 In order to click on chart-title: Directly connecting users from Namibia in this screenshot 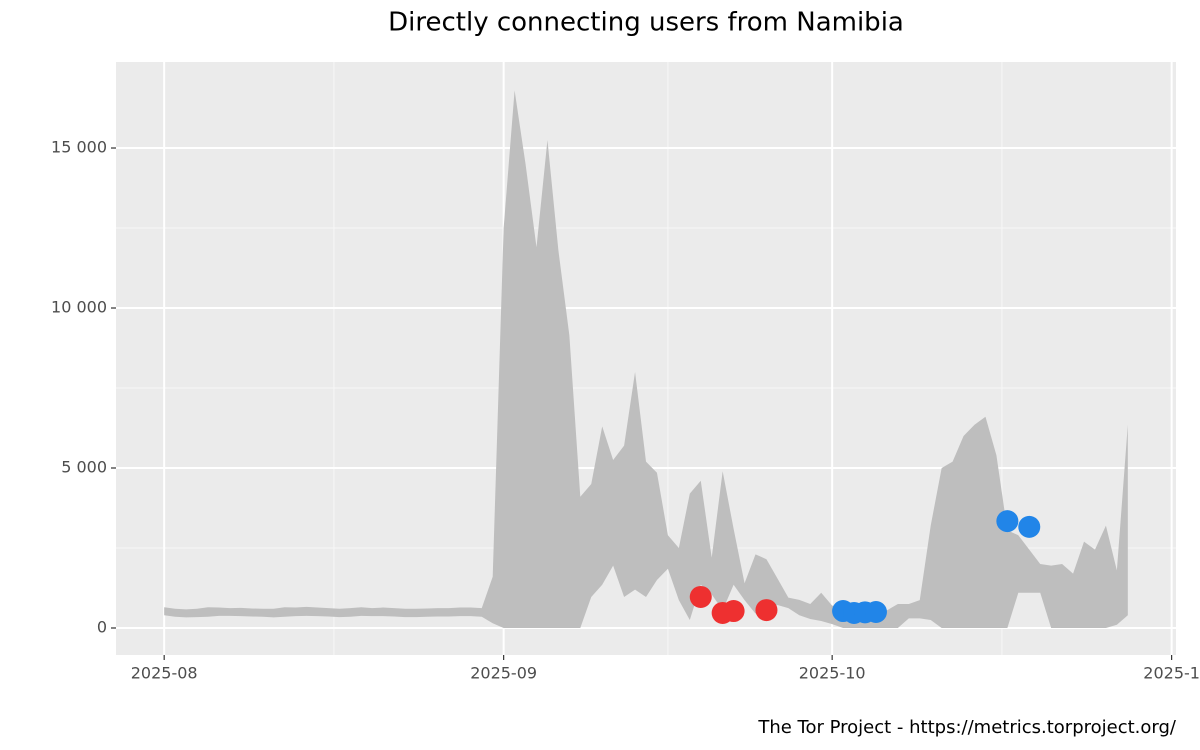, I will do `click(646, 23)`.